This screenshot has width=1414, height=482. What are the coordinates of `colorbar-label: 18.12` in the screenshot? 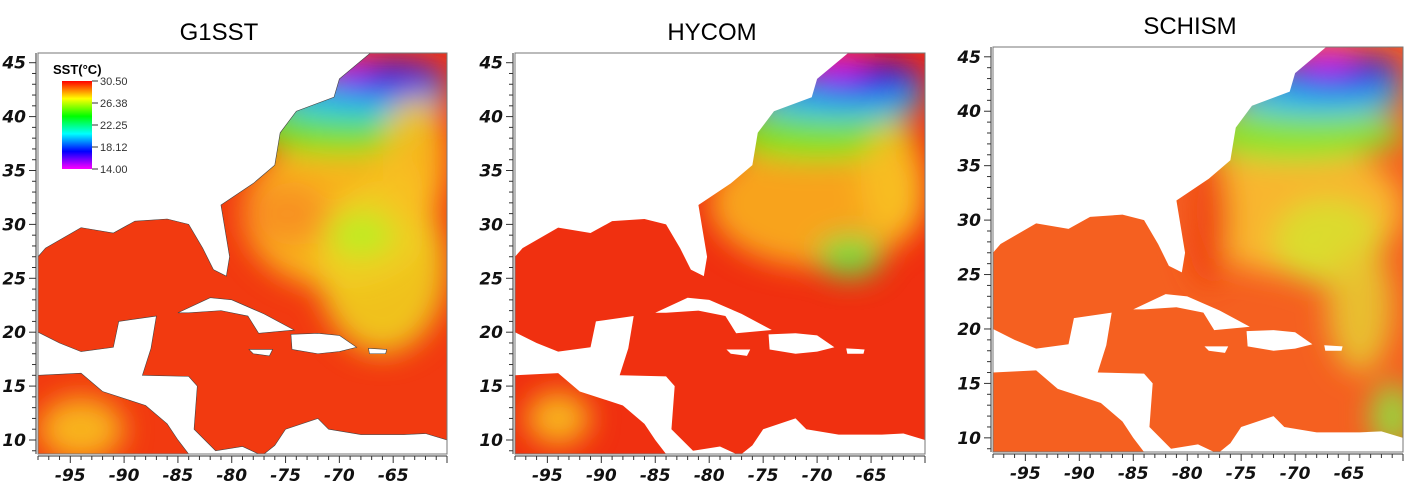 It's located at (114, 148).